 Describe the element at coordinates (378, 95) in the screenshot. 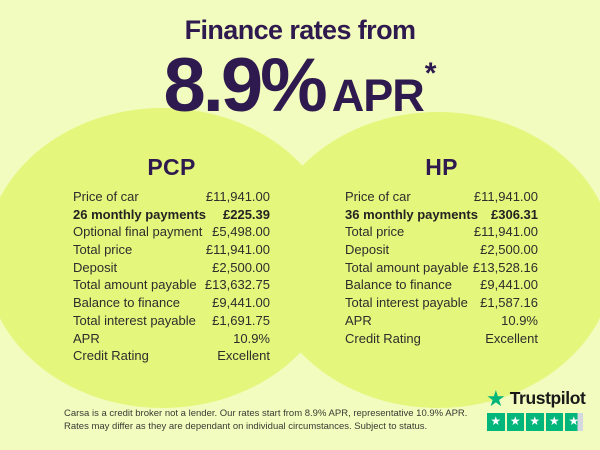

I see `rate-apr-label: APR` at that location.